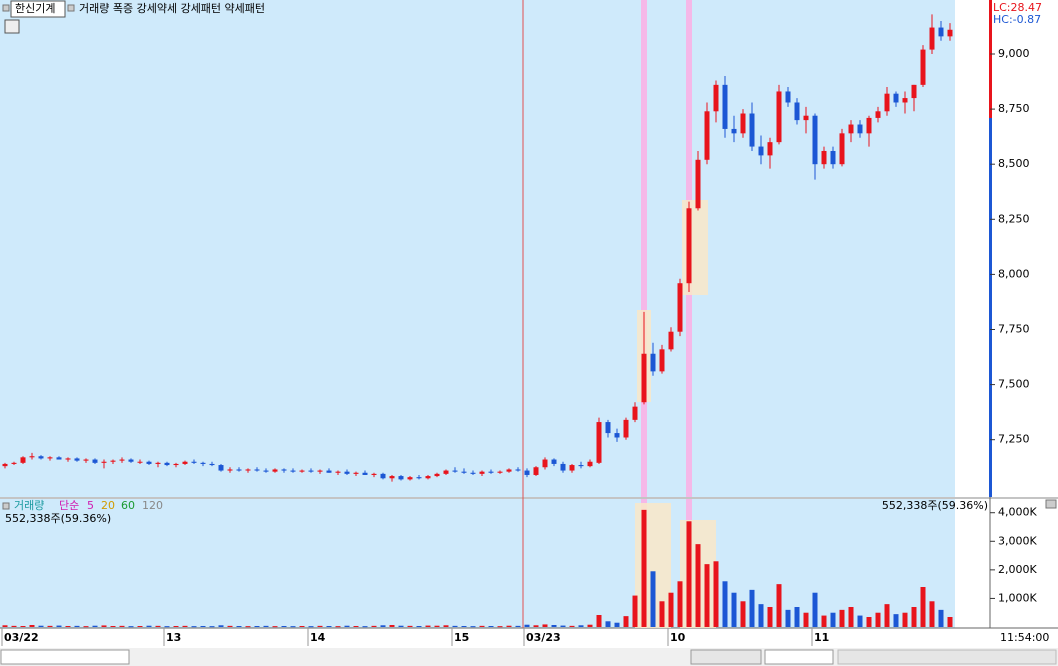 The height and width of the screenshot is (666, 1058). Describe the element at coordinates (1014, 53) in the screenshot. I see `y-tick-label: 9,000` at that location.